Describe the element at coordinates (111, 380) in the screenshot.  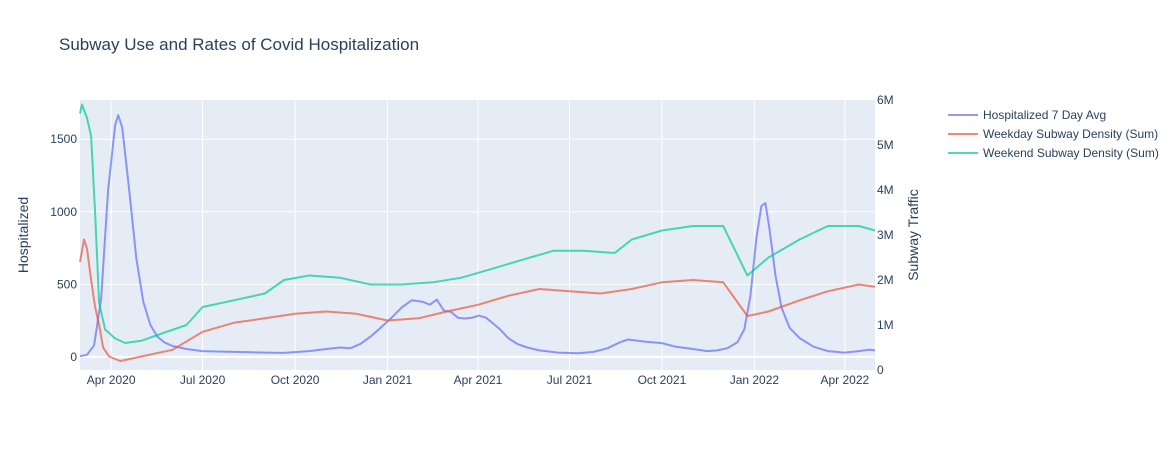
I see `x-tick-label: Apr 2020` at that location.